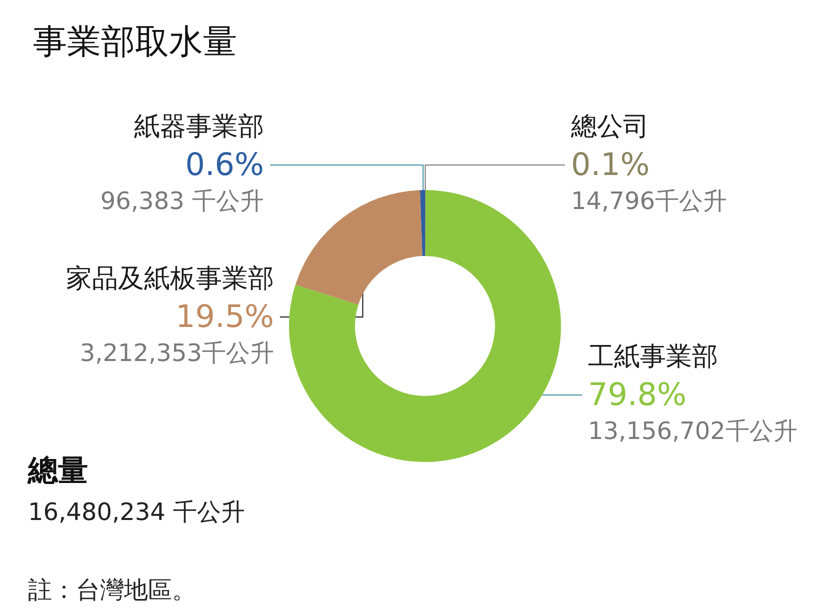 This screenshot has height=611, width=830. Describe the element at coordinates (137, 512) in the screenshot. I see `text: 16,480,234 千公升` at that location.